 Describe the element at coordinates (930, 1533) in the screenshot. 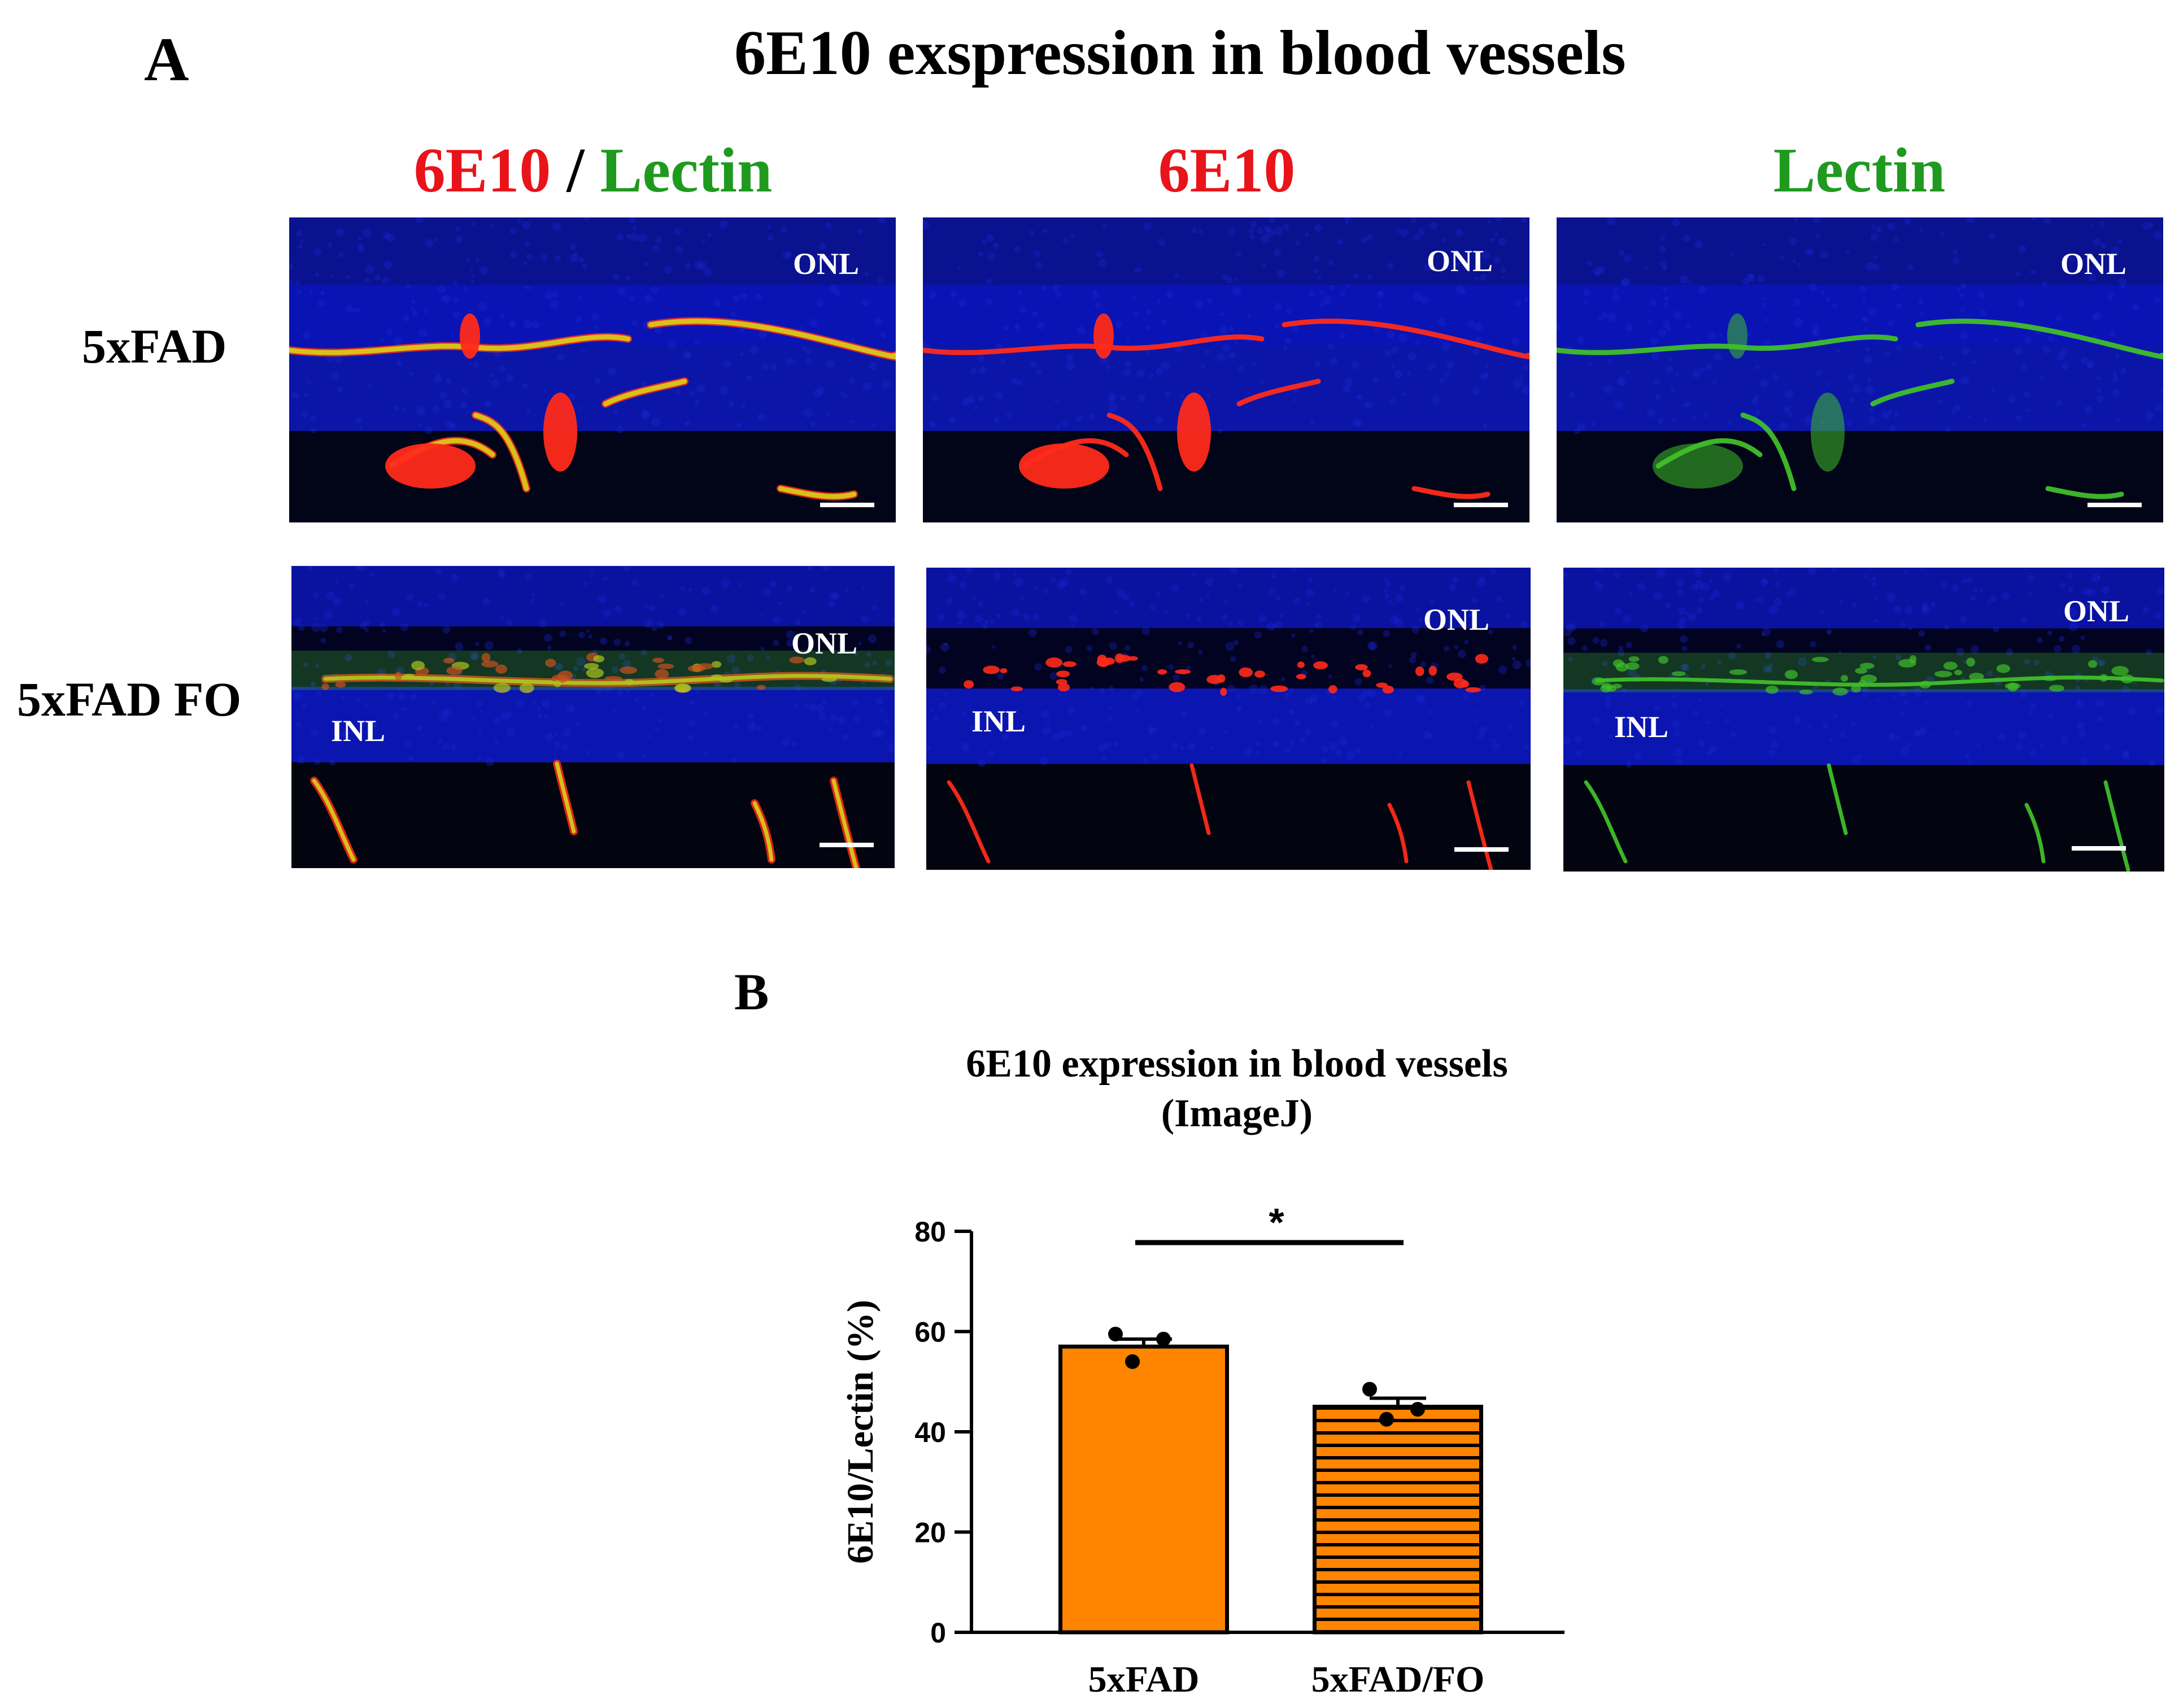

I see `y-tick-label: 20` at that location.